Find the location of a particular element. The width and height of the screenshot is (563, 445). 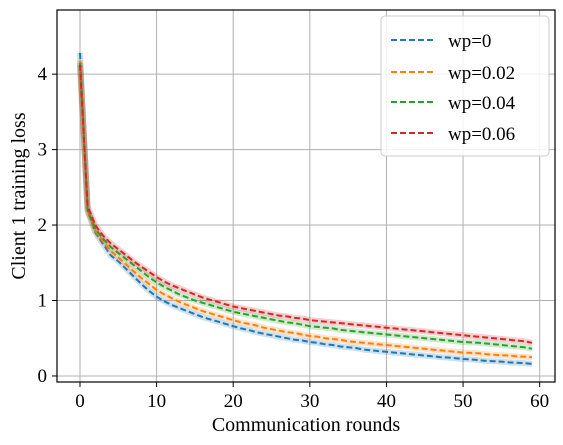

x-axis-label: Communication rounds is located at coordinates (306, 425).